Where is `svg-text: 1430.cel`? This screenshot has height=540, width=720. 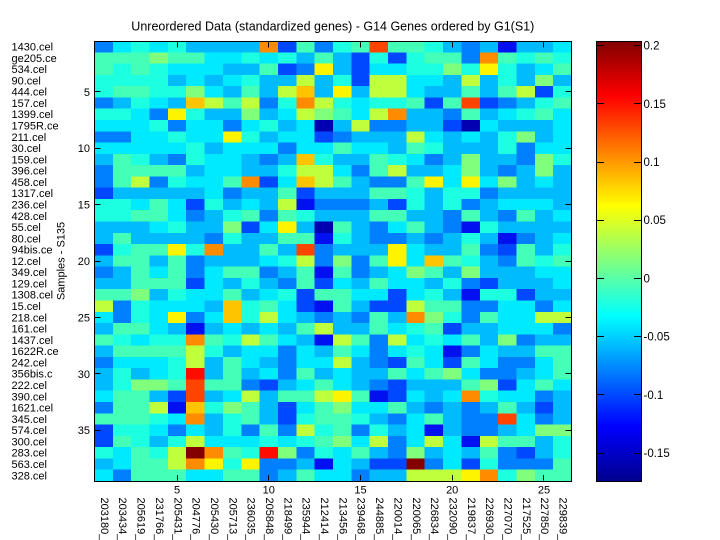 svg-text: 1430.cel is located at coordinates (33, 48).